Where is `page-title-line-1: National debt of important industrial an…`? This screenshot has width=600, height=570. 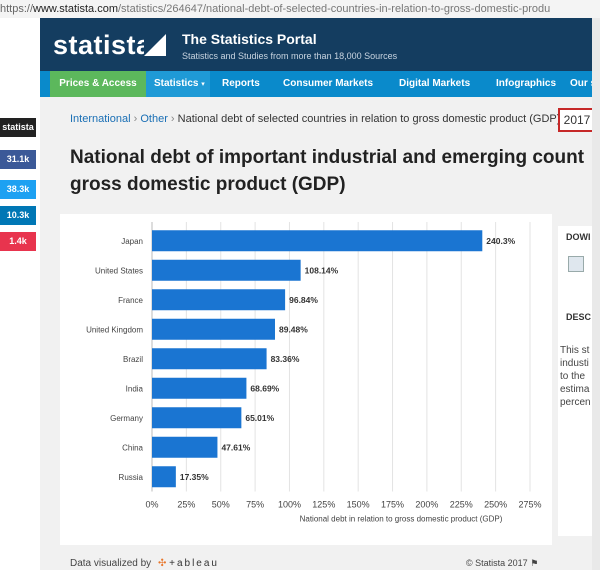
page-title-line-1: National debt of important industrial an… is located at coordinates (327, 157).